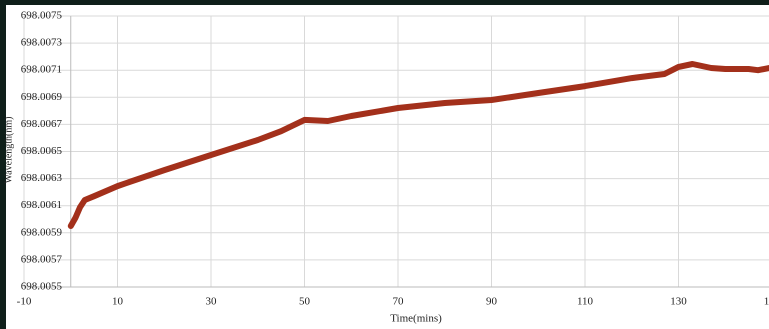 The height and width of the screenshot is (329, 769). I want to click on y-tick-label: 698.0061, so click(41, 205).